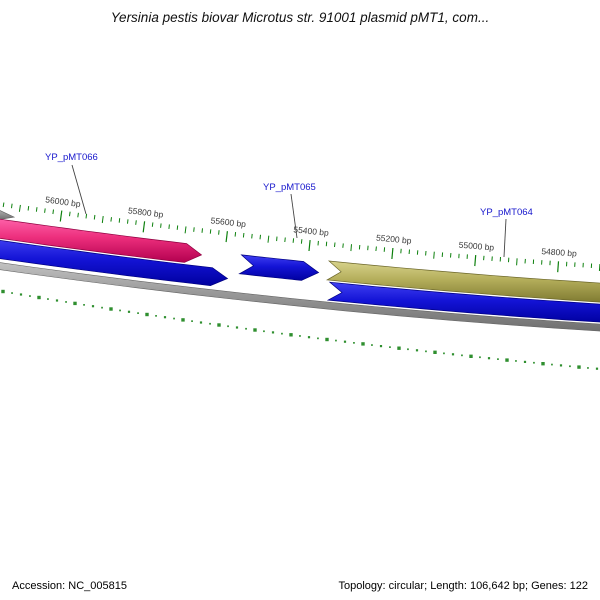 The height and width of the screenshot is (600, 600). I want to click on gene-arrow-YP_pMT064, so click(462, 281).